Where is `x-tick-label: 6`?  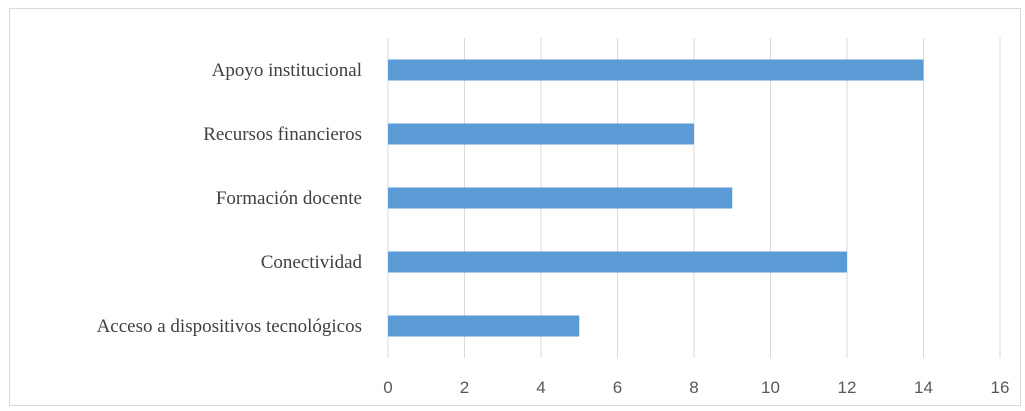
x-tick-label: 6 is located at coordinates (617, 387).